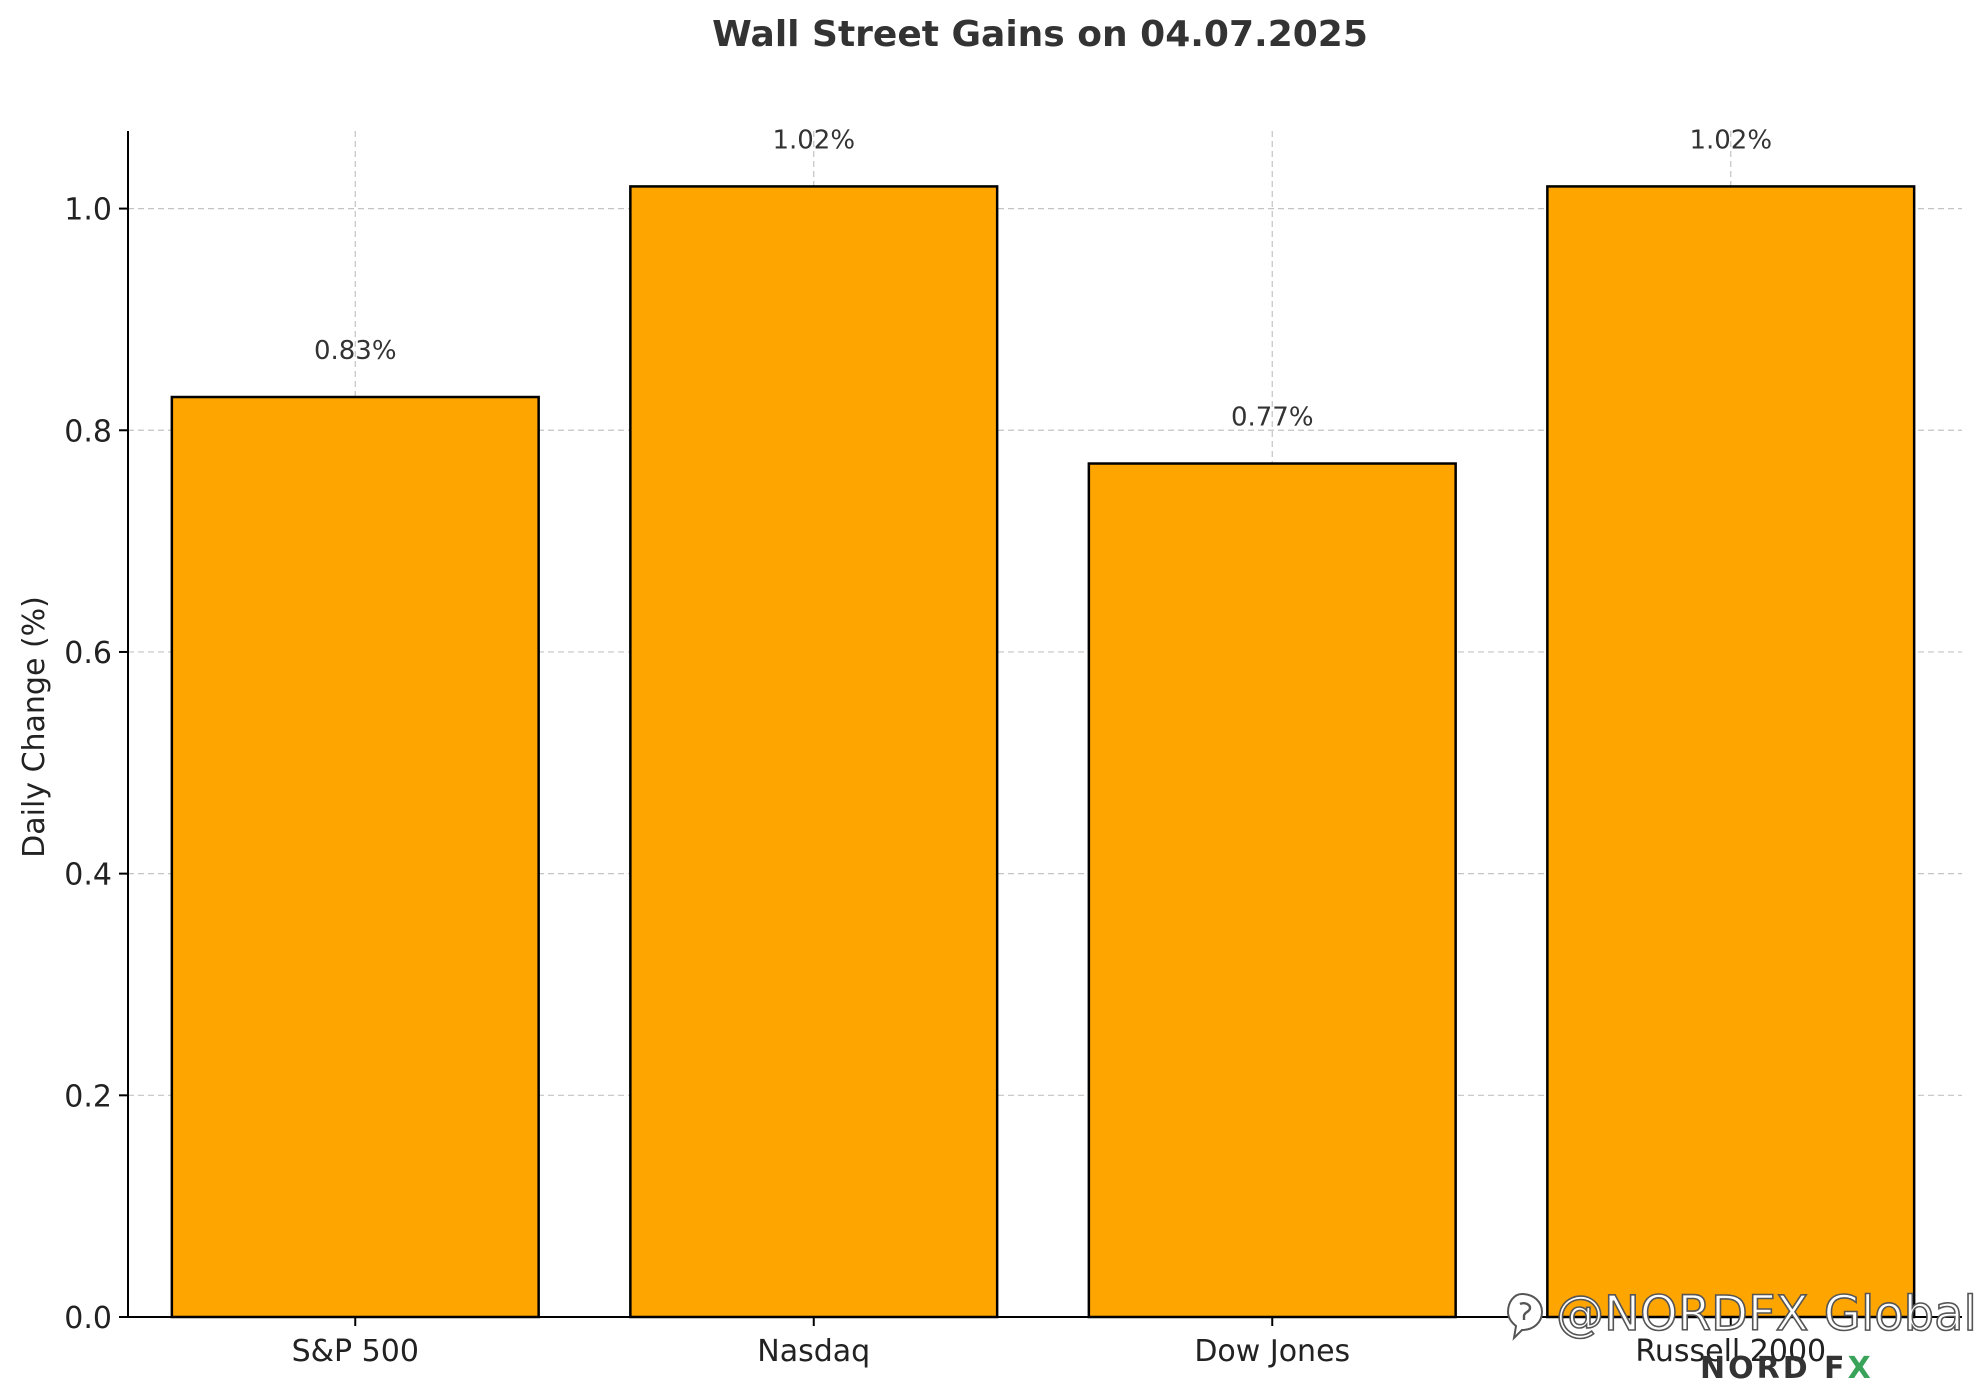  Describe the element at coordinates (1787, 1365) in the screenshot. I see `brand-logo: NORD FX` at that location.